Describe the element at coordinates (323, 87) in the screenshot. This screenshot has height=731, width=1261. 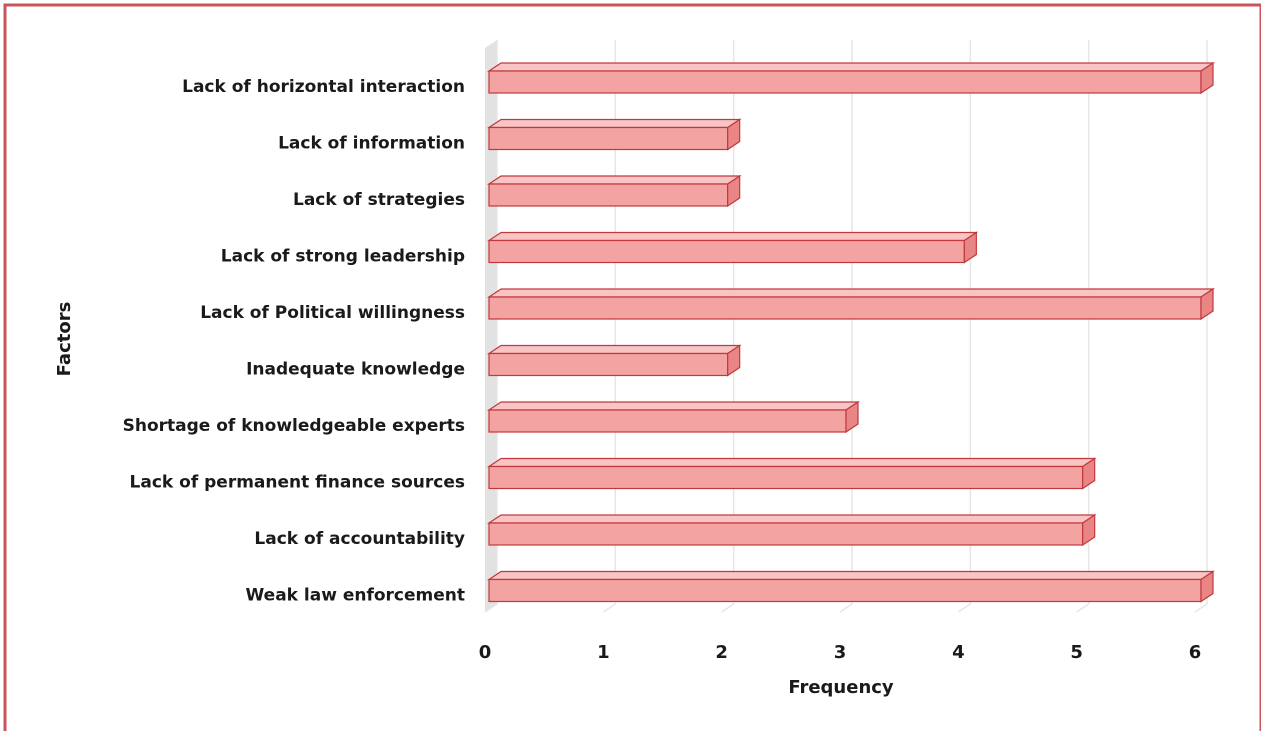
I see `category-label: Lack of horizontal interaction` at that location.